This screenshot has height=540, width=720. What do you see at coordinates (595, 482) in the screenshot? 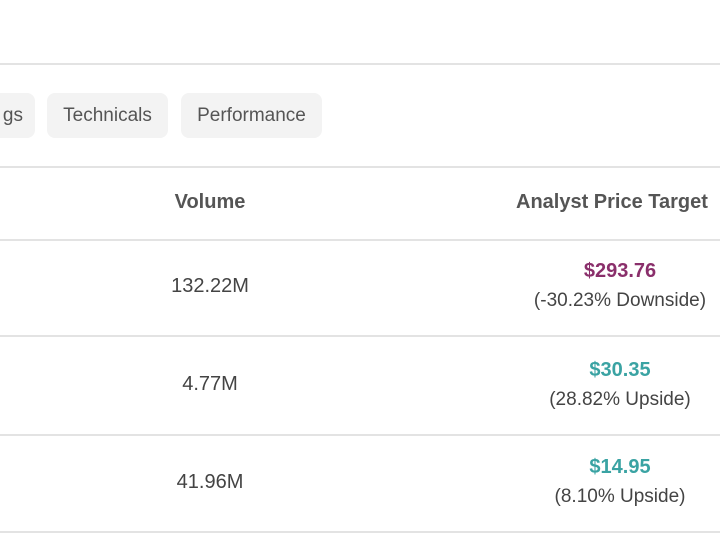
I see `row-3-analyst-target: $14.95 (8.10% Upside)` at bounding box center [595, 482].